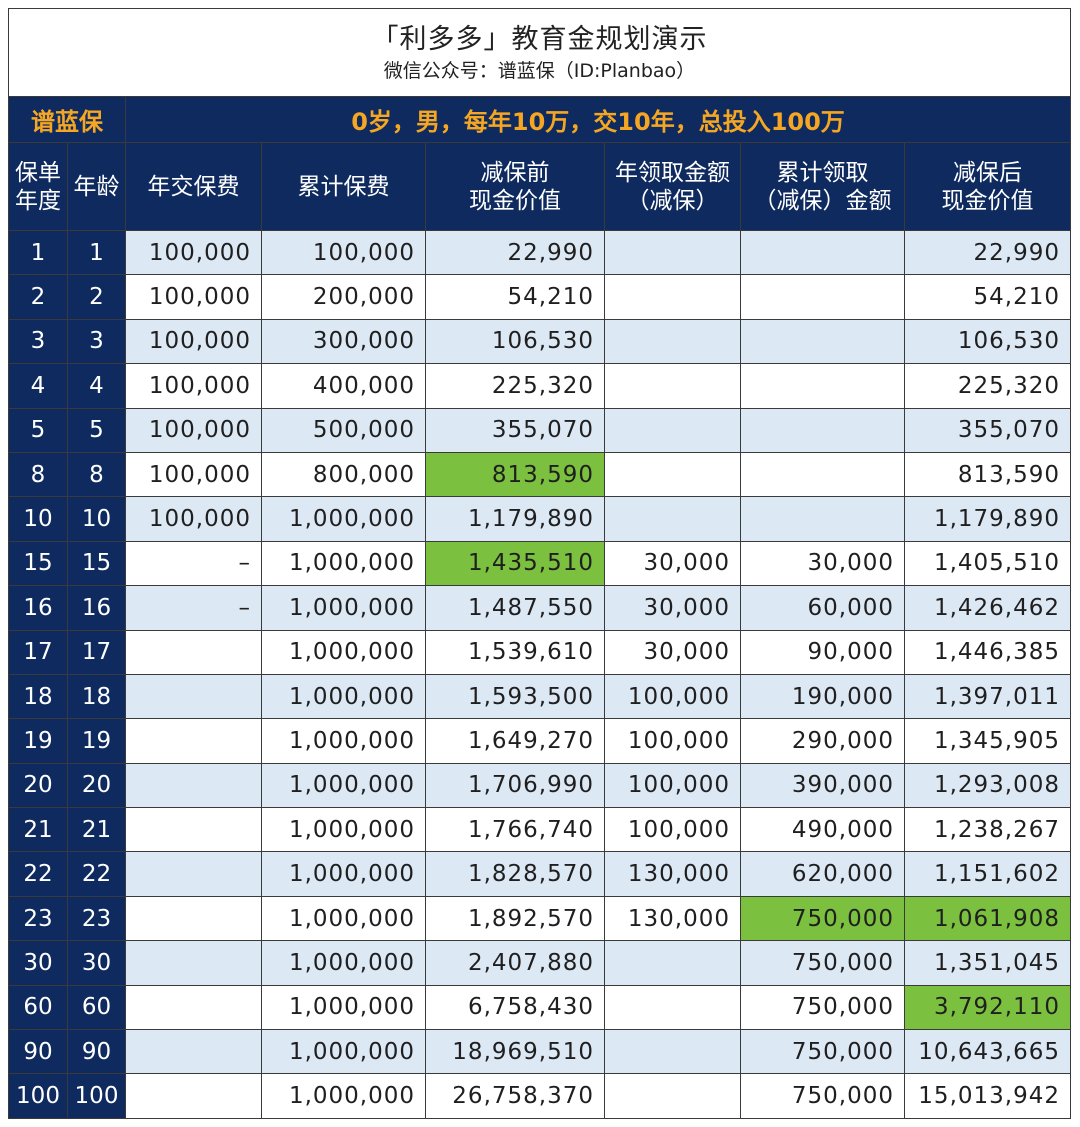 The width and height of the screenshot is (1080, 1127). I want to click on cash-value-before-cell: 6,758,430, so click(515, 1007).